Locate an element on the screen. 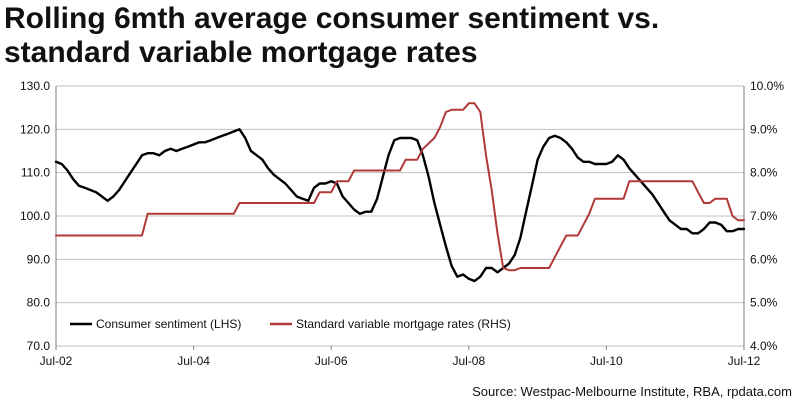 The width and height of the screenshot is (800, 403). y-right-tick-label: 9.0% is located at coordinates (764, 129).